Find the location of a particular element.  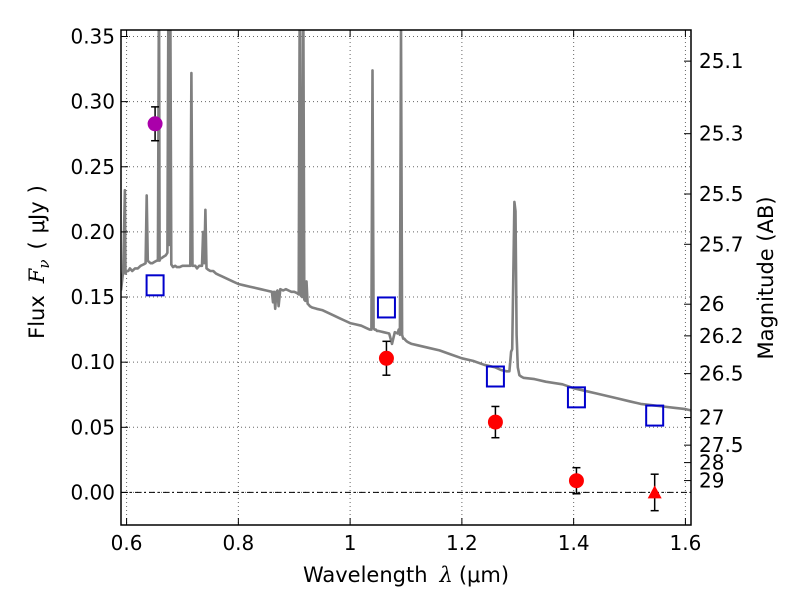

magnitude-tick-label: 28 is located at coordinates (711, 463).